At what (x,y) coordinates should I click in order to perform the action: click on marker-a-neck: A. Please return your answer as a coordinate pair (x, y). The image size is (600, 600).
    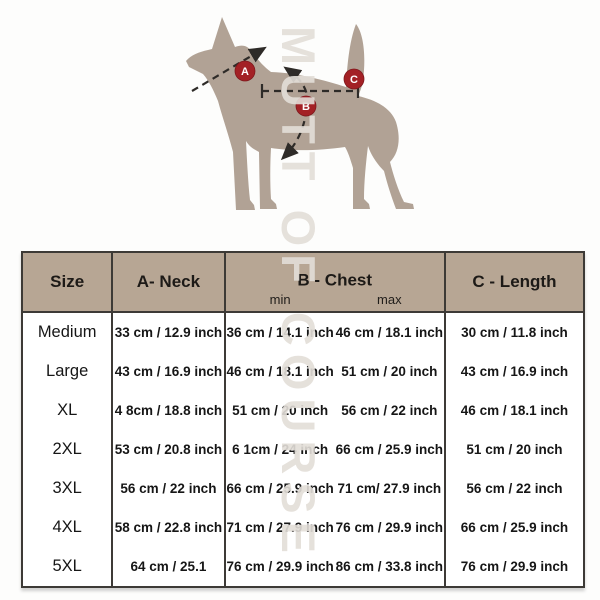
    Looking at the image, I should click on (245, 71).